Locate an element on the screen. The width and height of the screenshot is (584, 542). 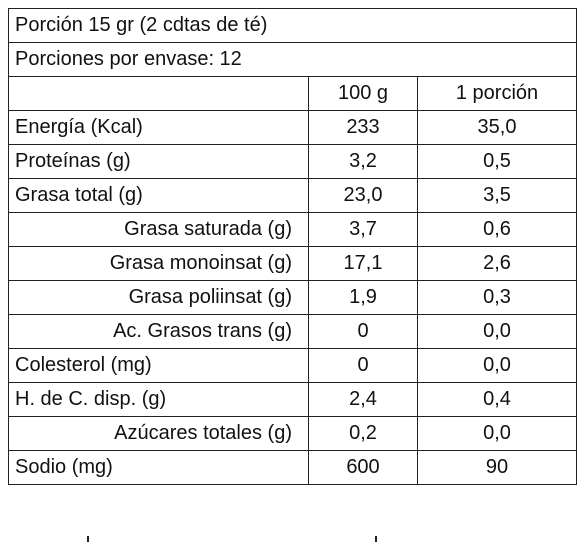
nutrient-label: Grasa saturada (g) is located at coordinates (158, 229).